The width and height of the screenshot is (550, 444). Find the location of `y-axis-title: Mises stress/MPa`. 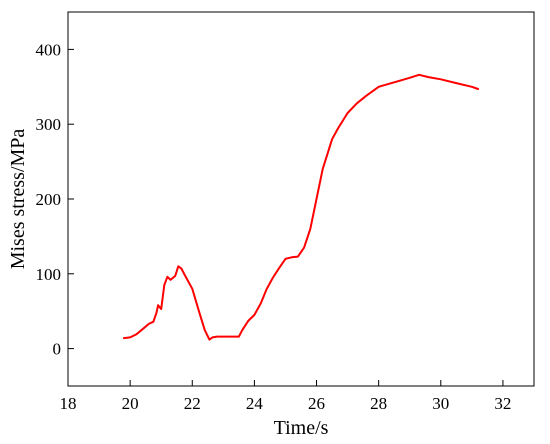

y-axis-title: Mises stress/MPa is located at coordinates (18, 199).